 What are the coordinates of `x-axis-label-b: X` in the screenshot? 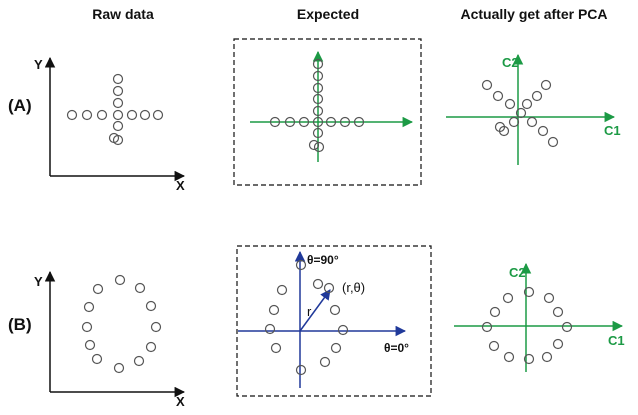 It's located at (180, 401).